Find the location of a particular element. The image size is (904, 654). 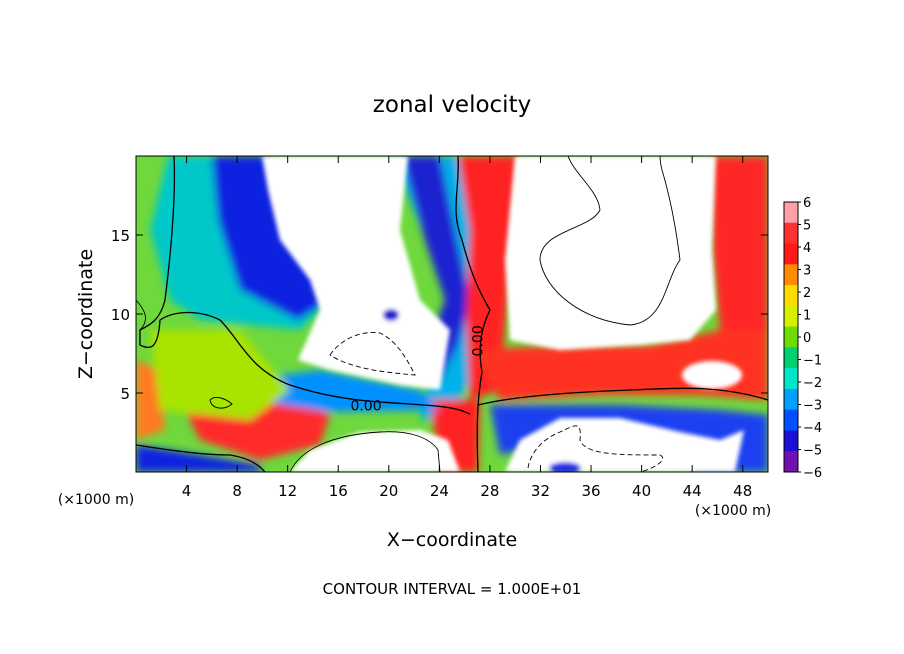

neg-band-bottom-left is located at coordinates (198, 458).